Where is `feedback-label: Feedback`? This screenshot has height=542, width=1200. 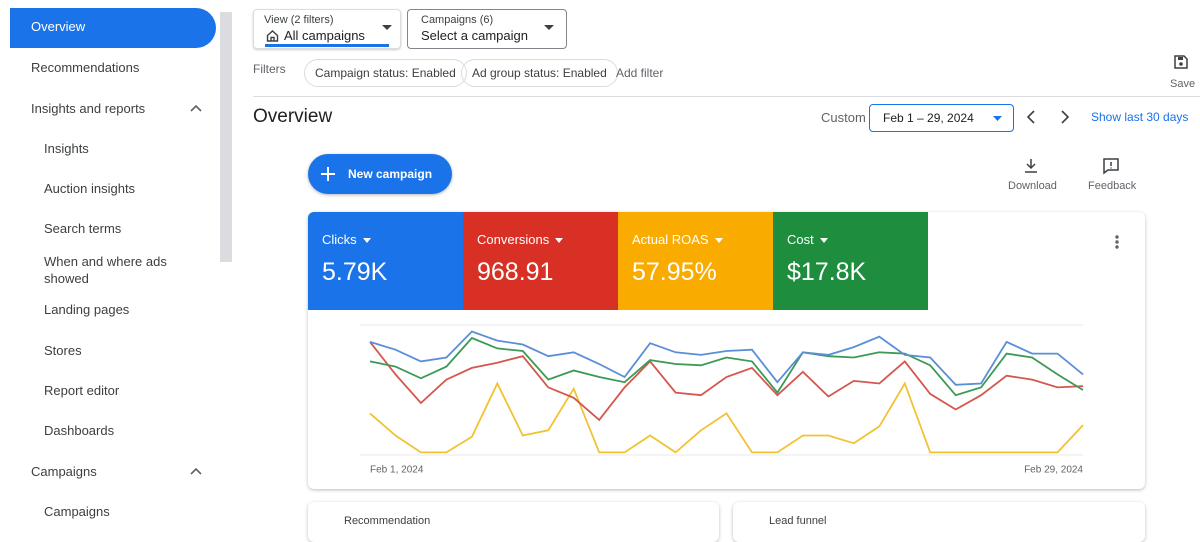
feedback-label: Feedback is located at coordinates (1112, 186).